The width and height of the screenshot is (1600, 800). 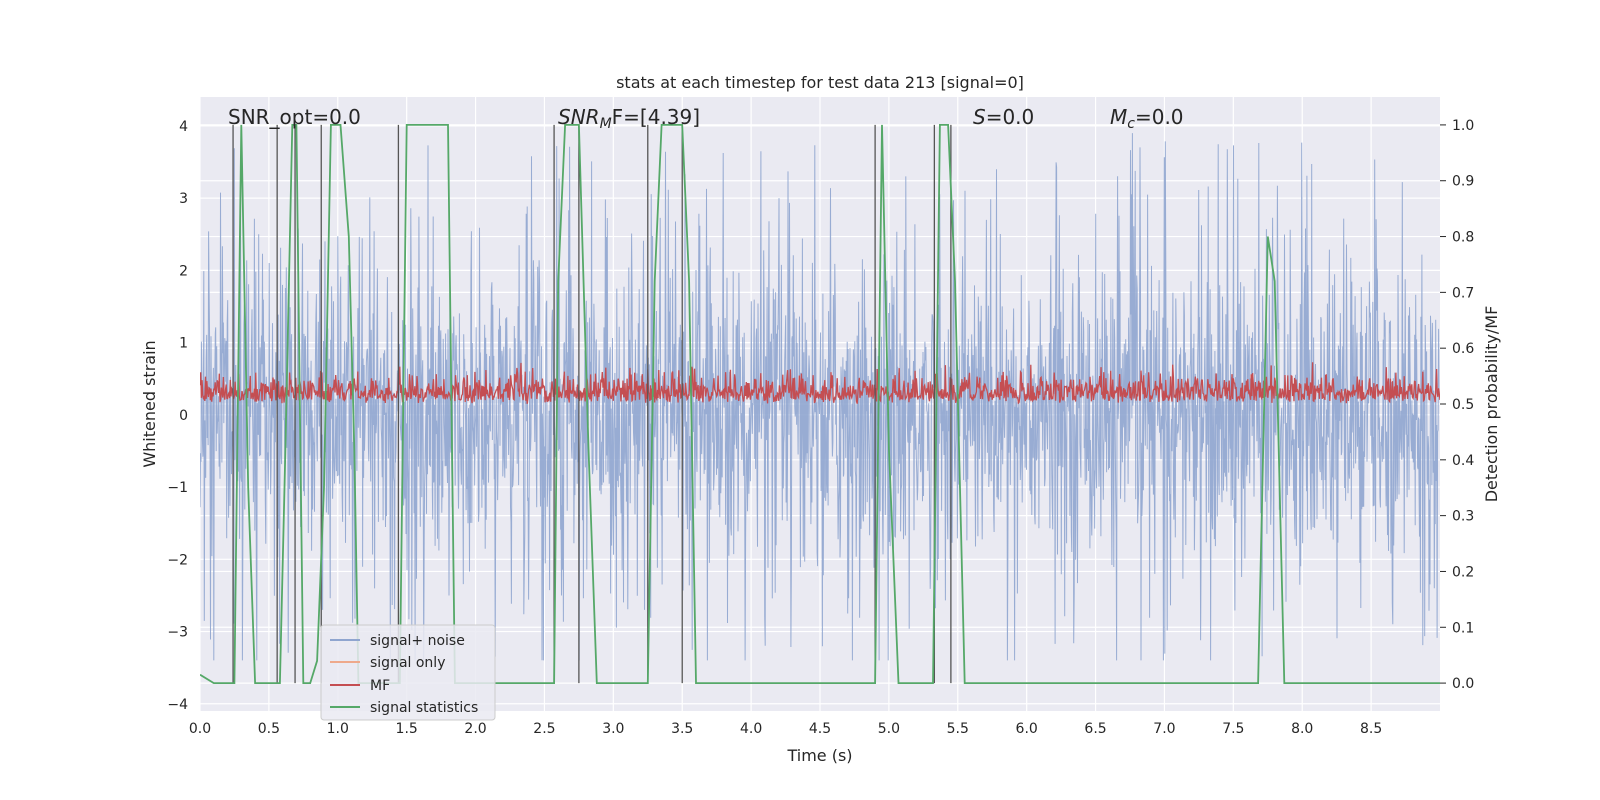 I want to click on y-tick-label: 3, so click(x=183, y=199).